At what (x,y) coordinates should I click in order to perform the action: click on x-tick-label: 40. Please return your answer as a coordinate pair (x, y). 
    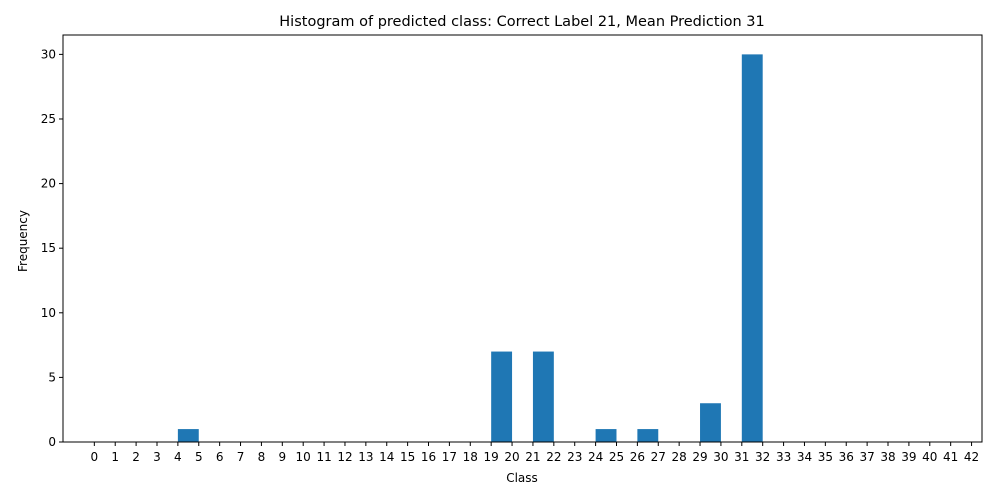
    Looking at the image, I should click on (929, 457).